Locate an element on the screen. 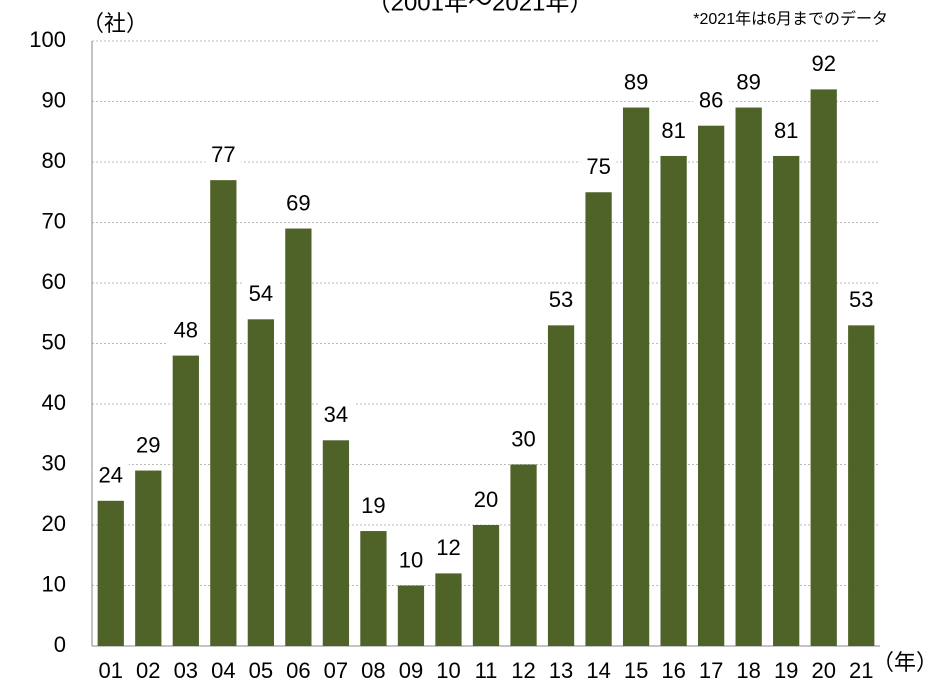  data-label: 29 is located at coordinates (148, 444).